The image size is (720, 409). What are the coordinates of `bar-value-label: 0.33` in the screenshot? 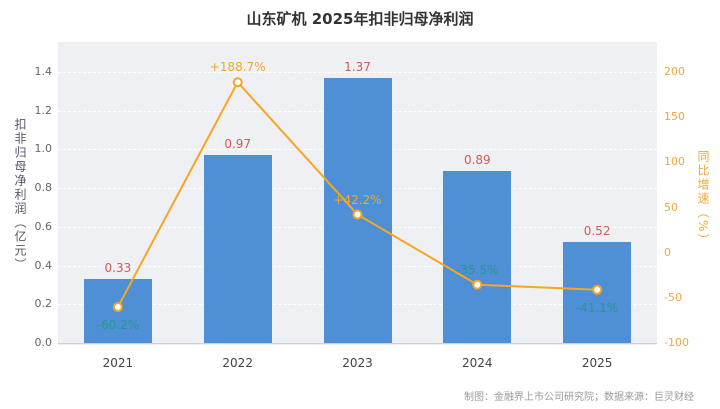 It's located at (118, 268).